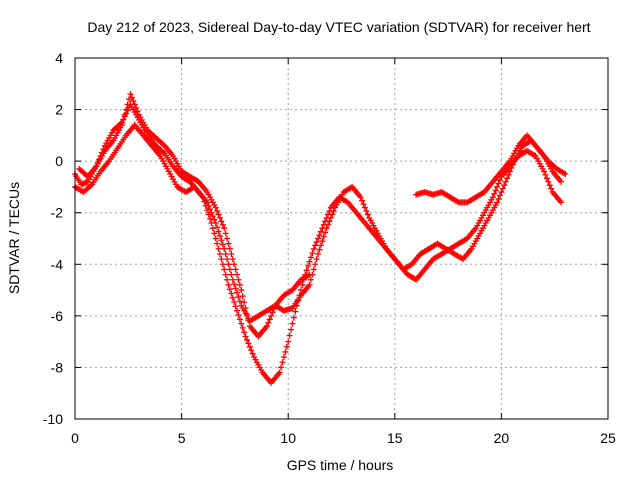 The image size is (640, 480). I want to click on x-tick-label: 10, so click(288, 438).